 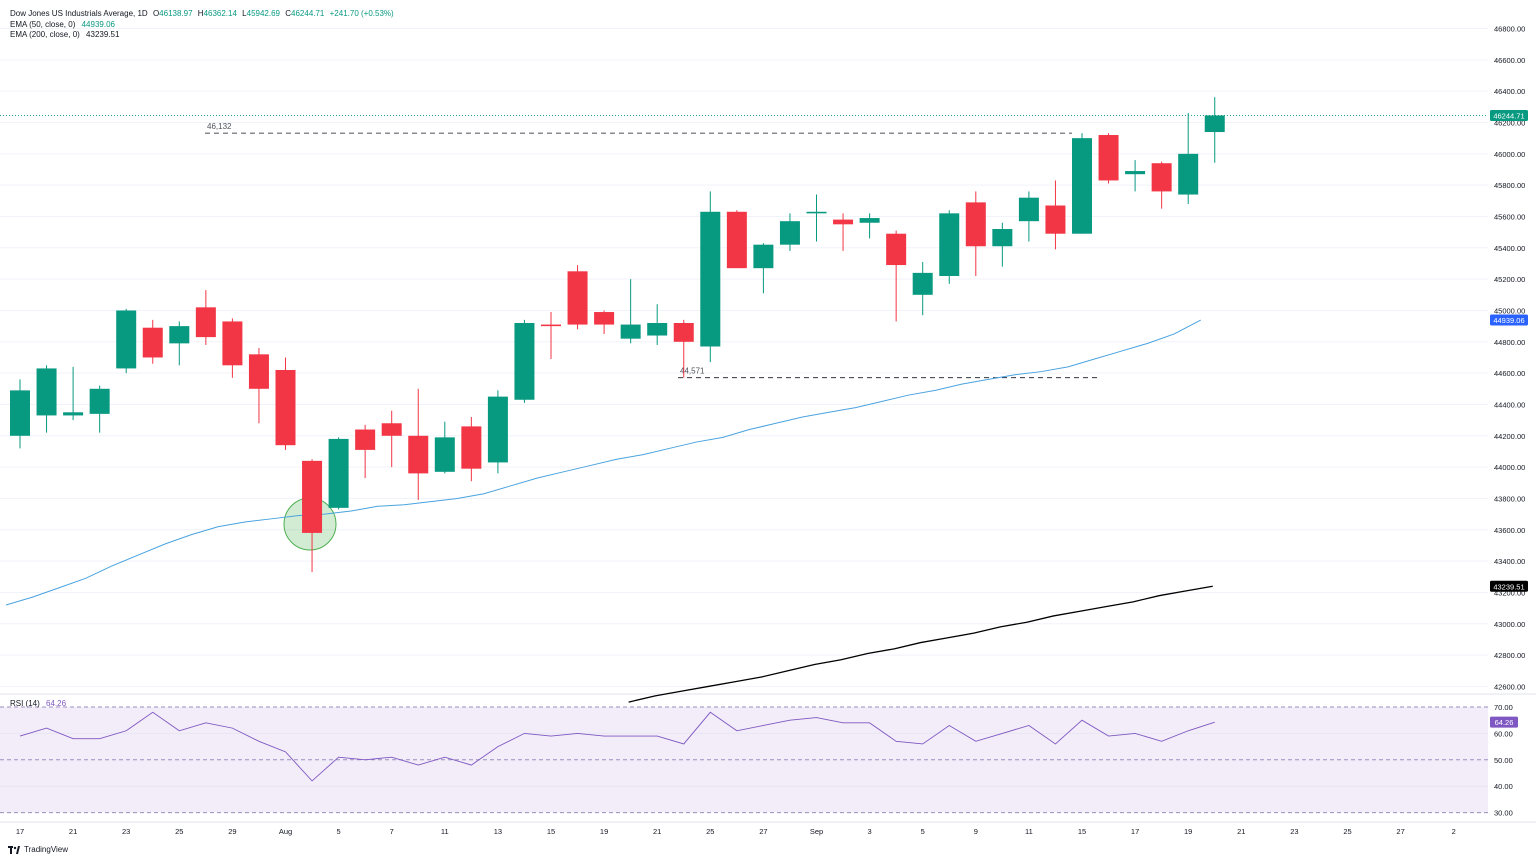 I want to click on y-tick-label: 44400.00, so click(x=1509, y=404).